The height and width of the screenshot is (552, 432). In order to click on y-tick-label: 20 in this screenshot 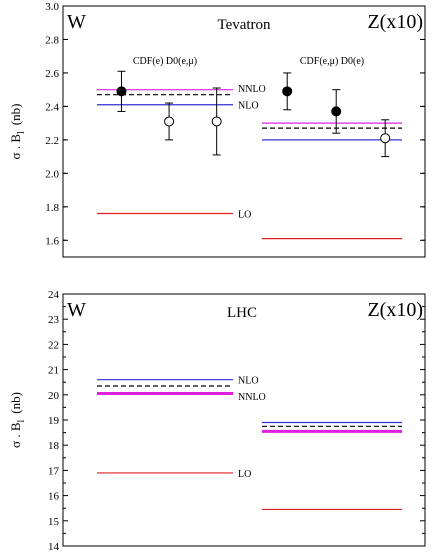, I will do `click(54, 396)`.